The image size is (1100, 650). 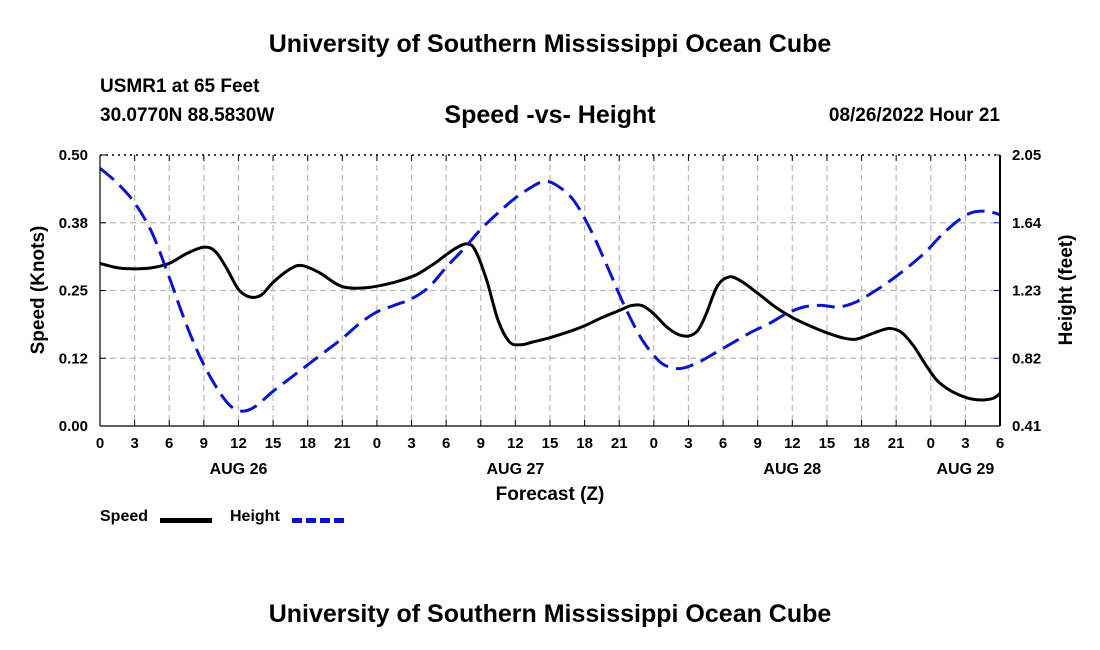 What do you see at coordinates (1027, 223) in the screenshot?
I see `y-right-tick-label: 1.64` at bounding box center [1027, 223].